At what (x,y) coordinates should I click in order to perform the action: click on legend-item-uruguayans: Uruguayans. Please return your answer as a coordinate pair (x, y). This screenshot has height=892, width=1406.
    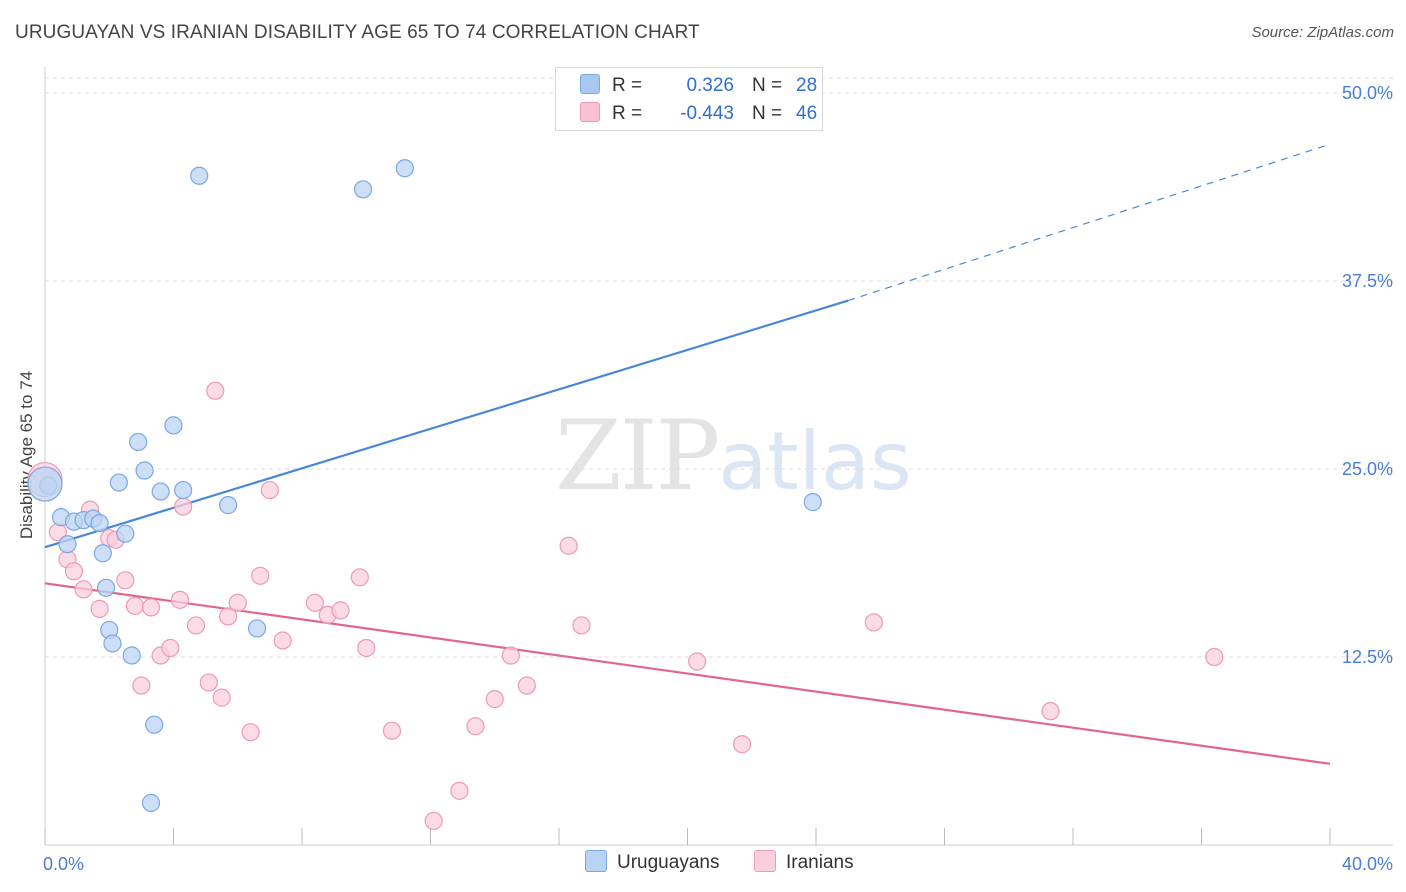
    Looking at the image, I should click on (652, 862).